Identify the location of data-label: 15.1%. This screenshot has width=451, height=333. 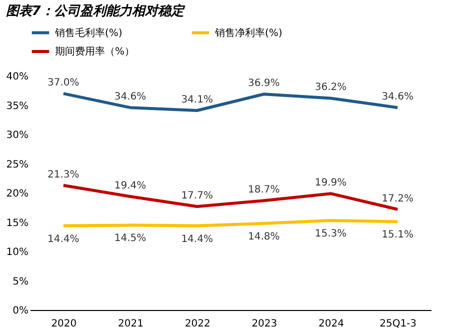
(398, 235).